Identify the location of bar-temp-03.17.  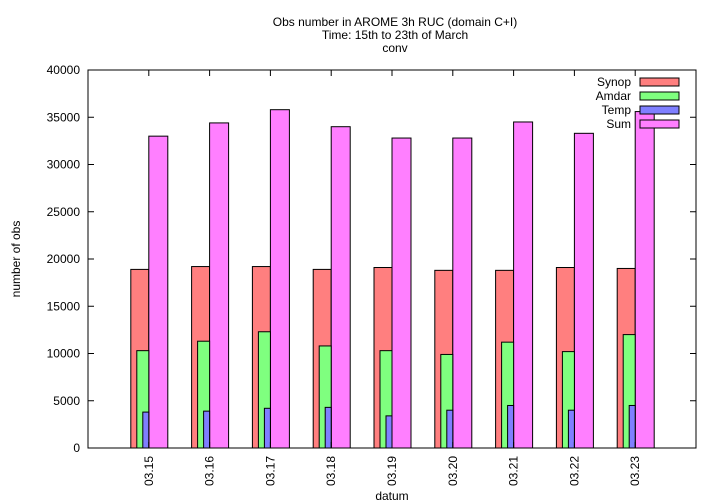
(267, 428).